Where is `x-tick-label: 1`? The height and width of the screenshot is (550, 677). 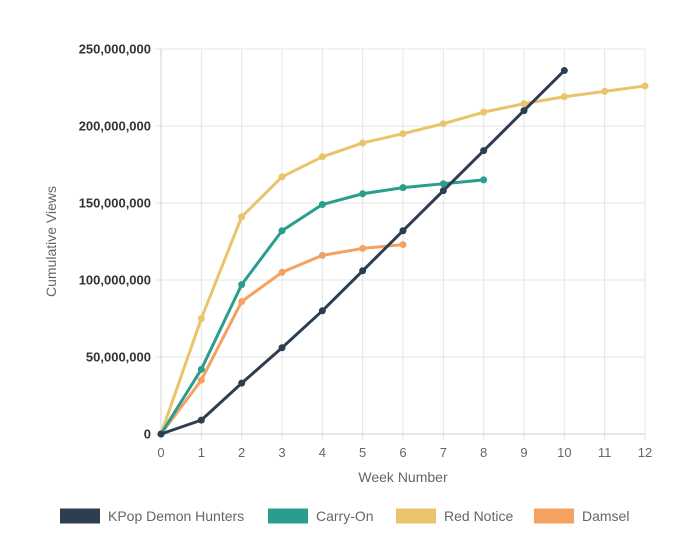
x-tick-label: 1 is located at coordinates (201, 452).